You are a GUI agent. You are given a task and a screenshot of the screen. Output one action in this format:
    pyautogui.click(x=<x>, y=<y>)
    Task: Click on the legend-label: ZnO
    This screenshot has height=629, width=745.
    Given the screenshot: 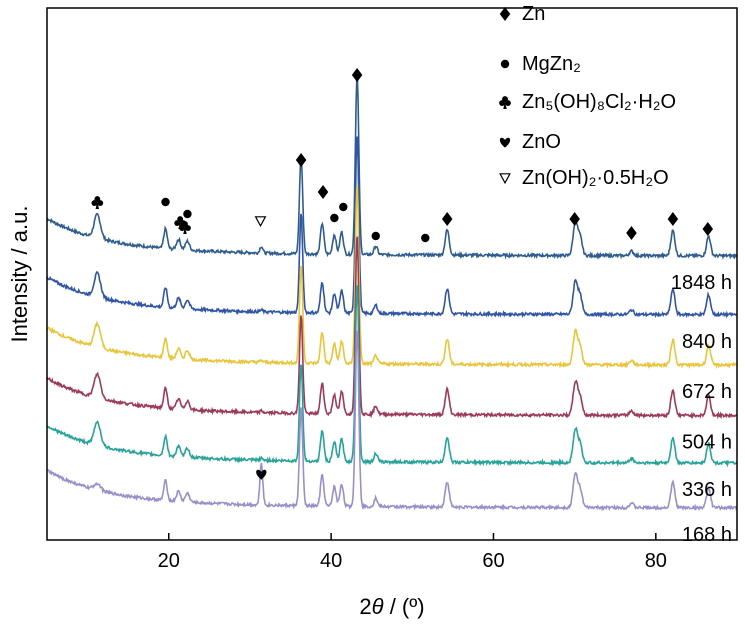 What is the action you would take?
    pyautogui.click(x=541, y=142)
    